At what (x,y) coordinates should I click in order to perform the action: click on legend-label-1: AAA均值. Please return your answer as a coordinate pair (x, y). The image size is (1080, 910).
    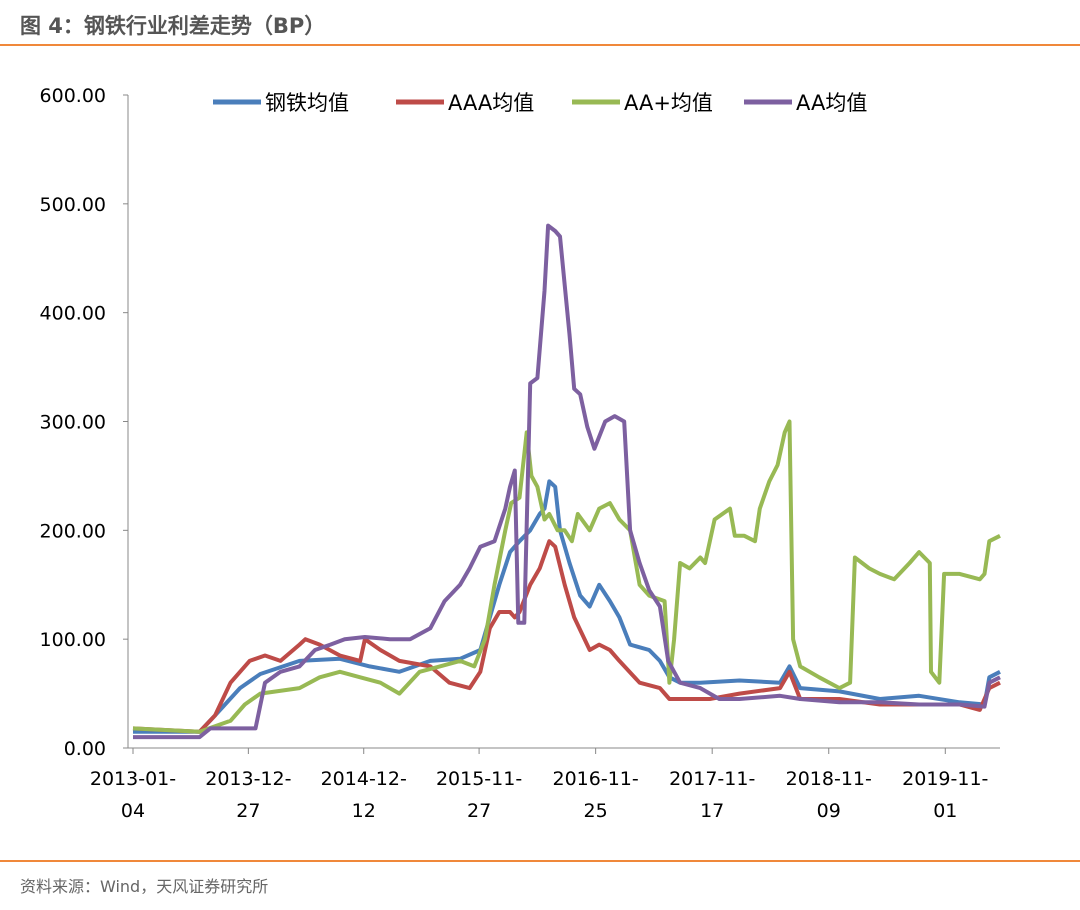
    Looking at the image, I should click on (491, 103).